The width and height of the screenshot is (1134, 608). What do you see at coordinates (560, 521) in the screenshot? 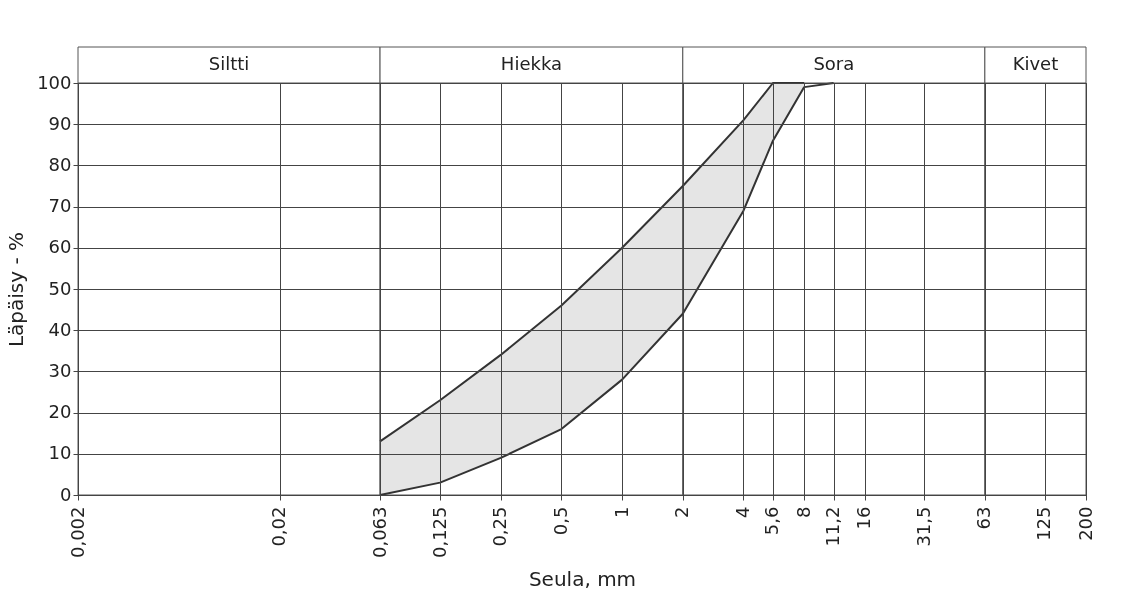
I see `x-tick-label: 0,5` at bounding box center [560, 521].